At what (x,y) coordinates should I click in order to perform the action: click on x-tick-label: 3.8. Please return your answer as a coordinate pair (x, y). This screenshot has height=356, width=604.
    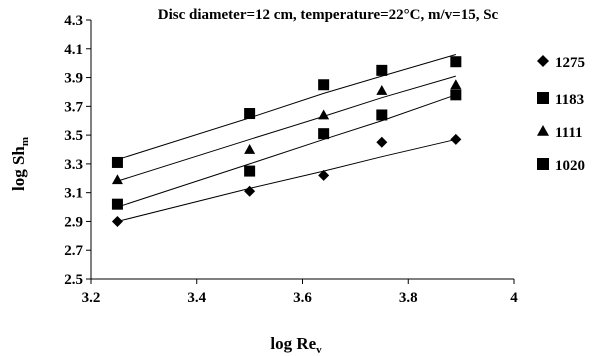
    Looking at the image, I should click on (408, 298).